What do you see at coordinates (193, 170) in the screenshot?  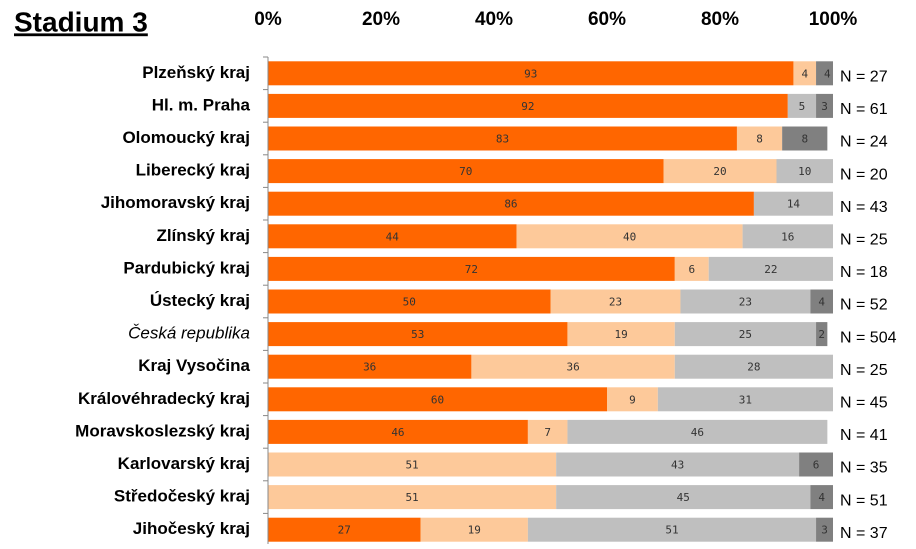 I see `category-label: Liberecký kraj` at bounding box center [193, 170].